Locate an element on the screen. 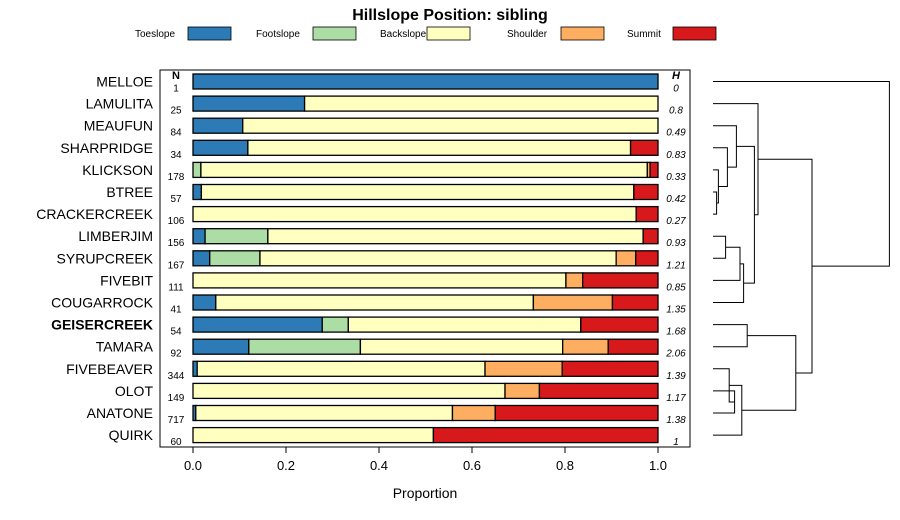 The height and width of the screenshot is (520, 900). n-value: 167 is located at coordinates (176, 265).